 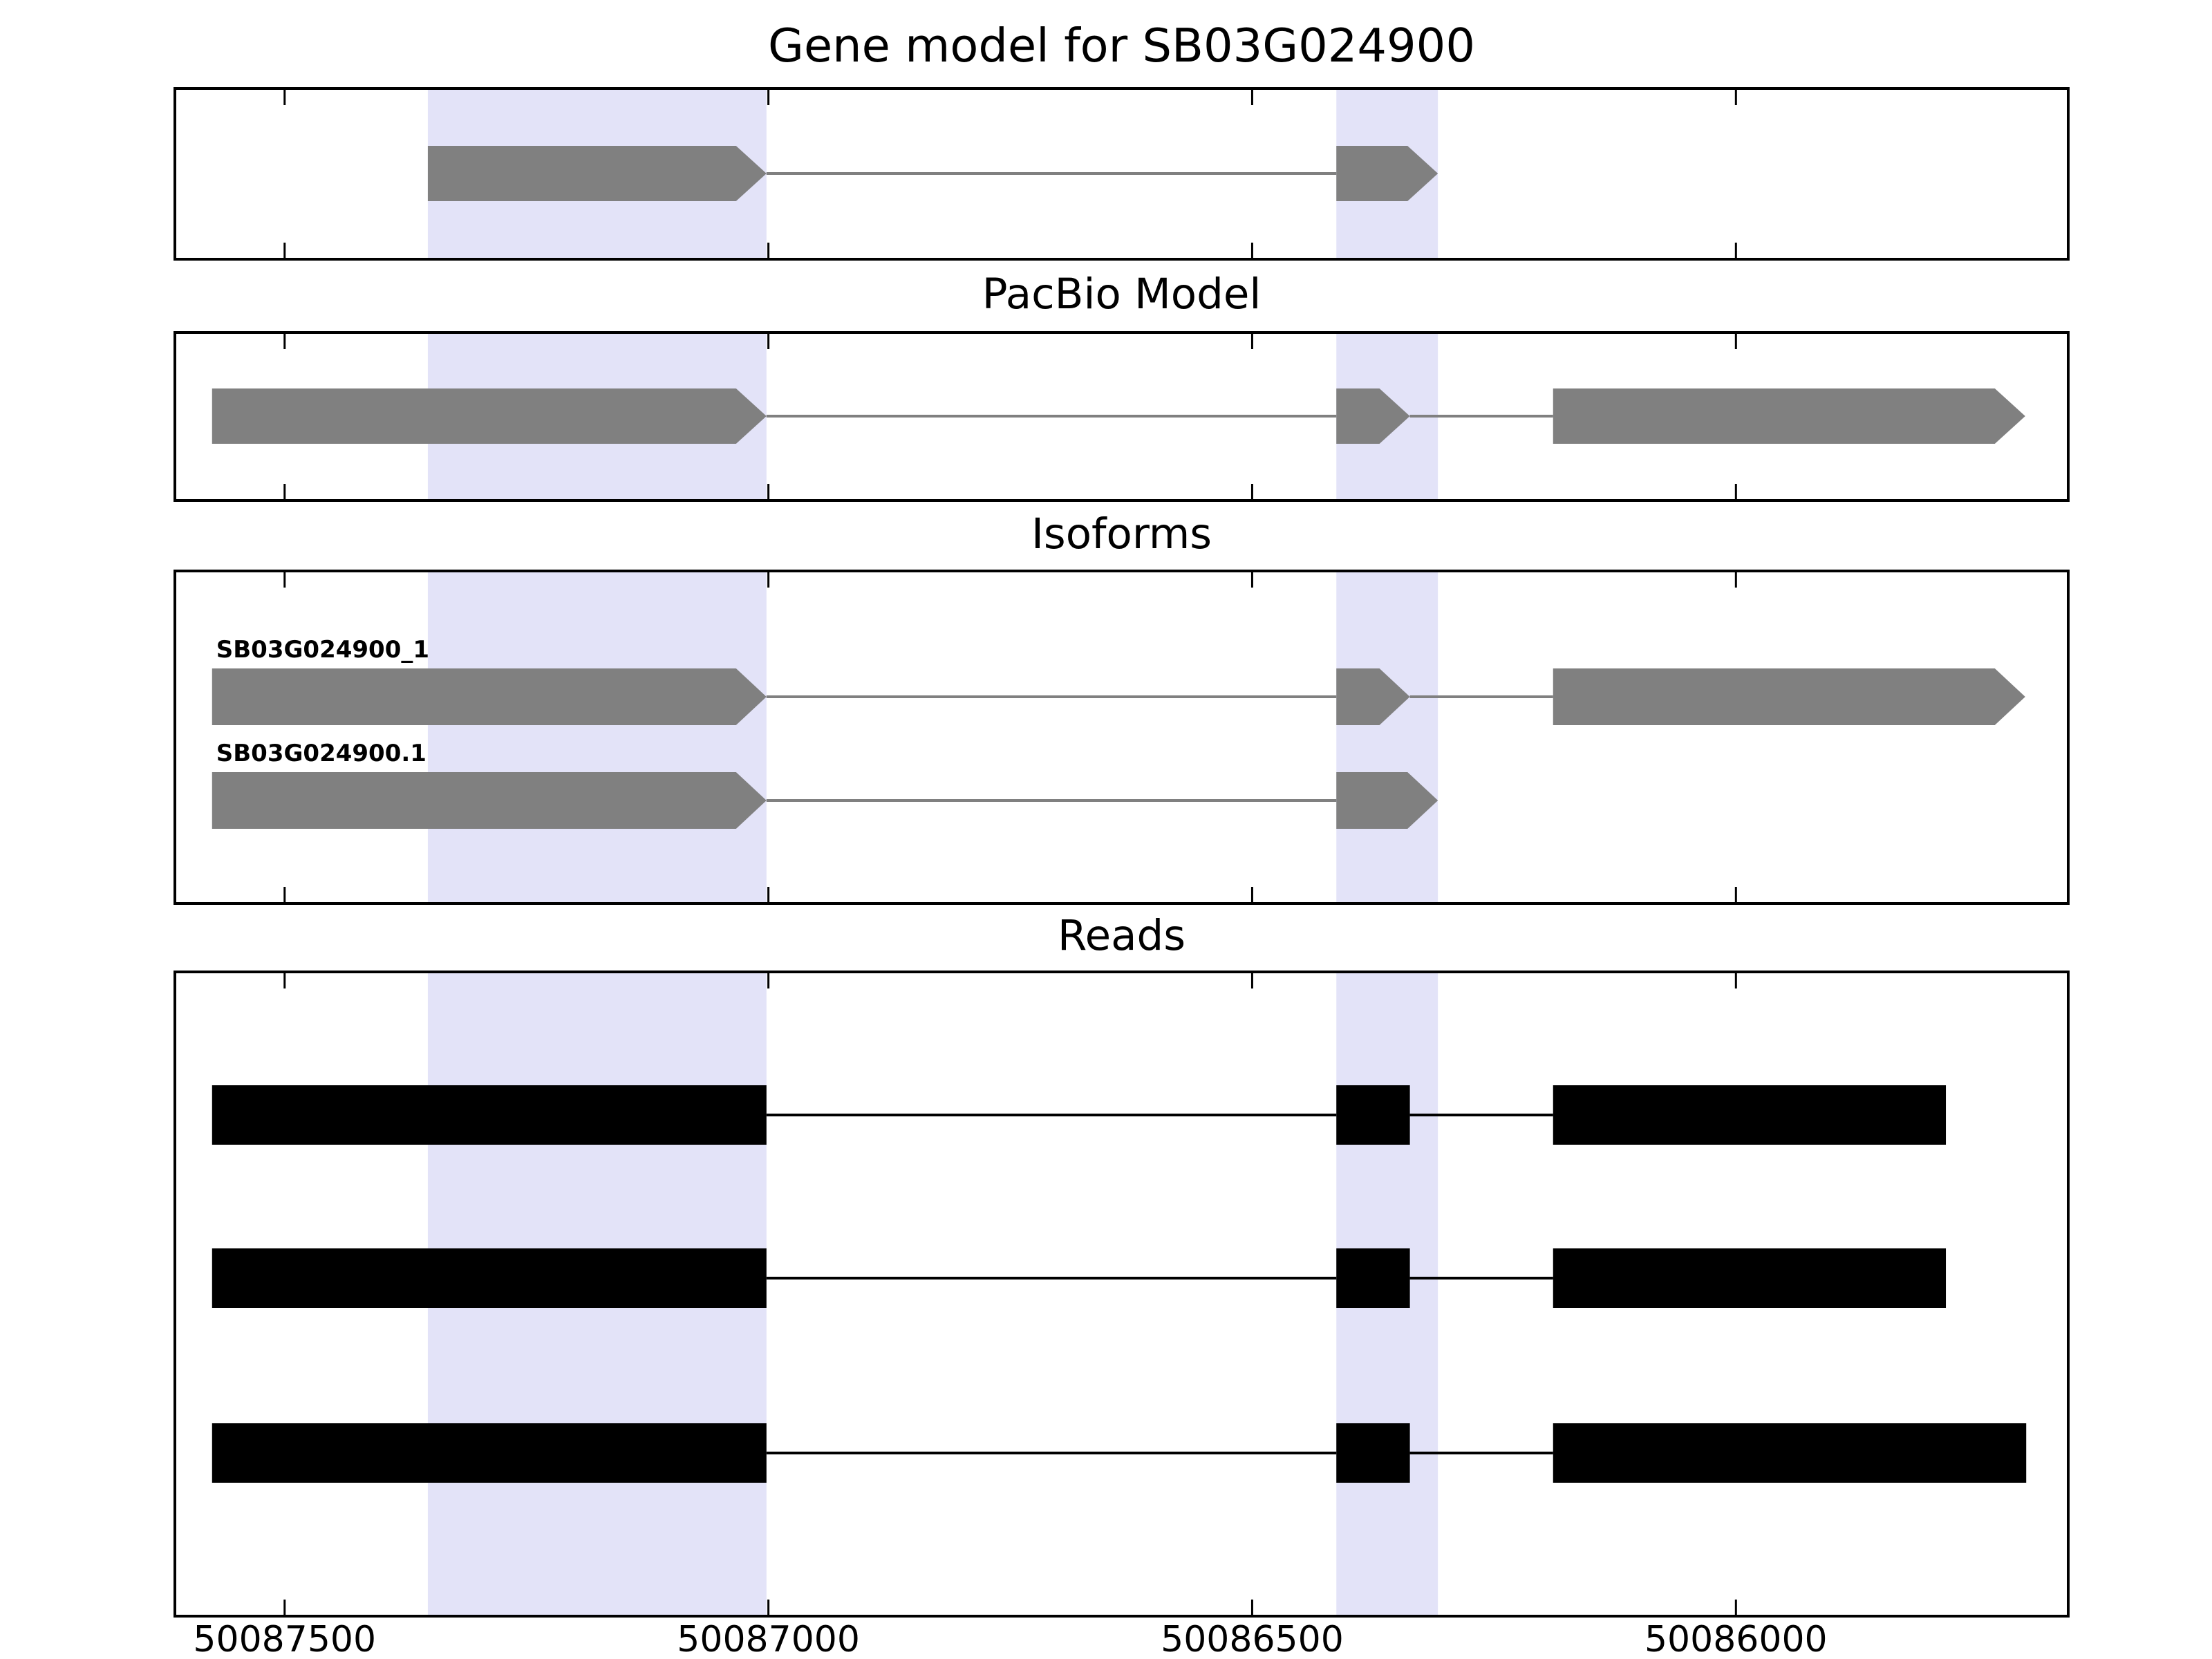 I want to click on panel-gene-model, so click(x=1122, y=174).